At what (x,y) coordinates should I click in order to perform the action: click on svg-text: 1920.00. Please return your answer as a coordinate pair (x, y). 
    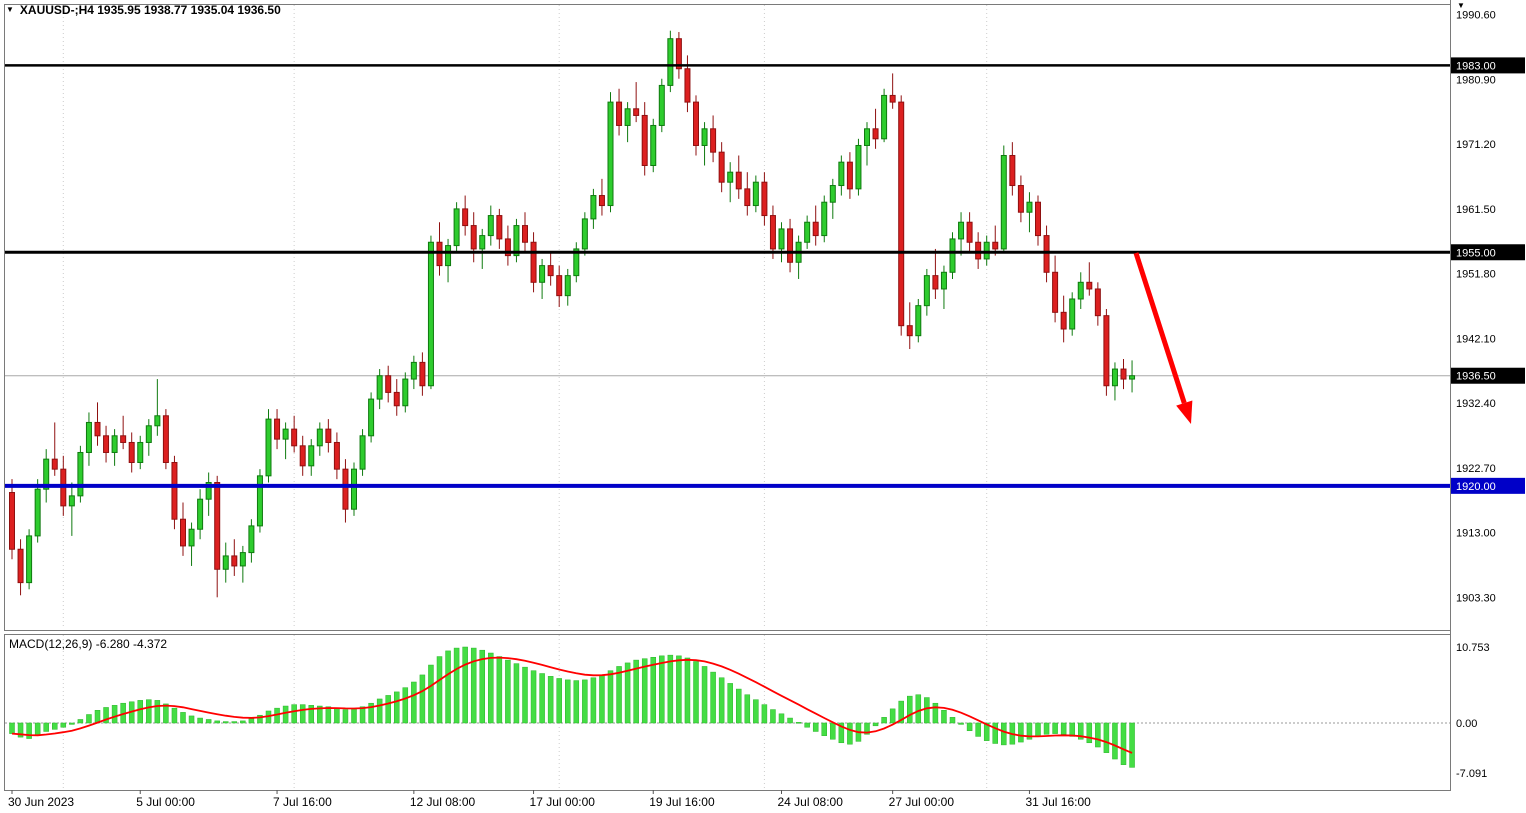
    Looking at the image, I should click on (1476, 487).